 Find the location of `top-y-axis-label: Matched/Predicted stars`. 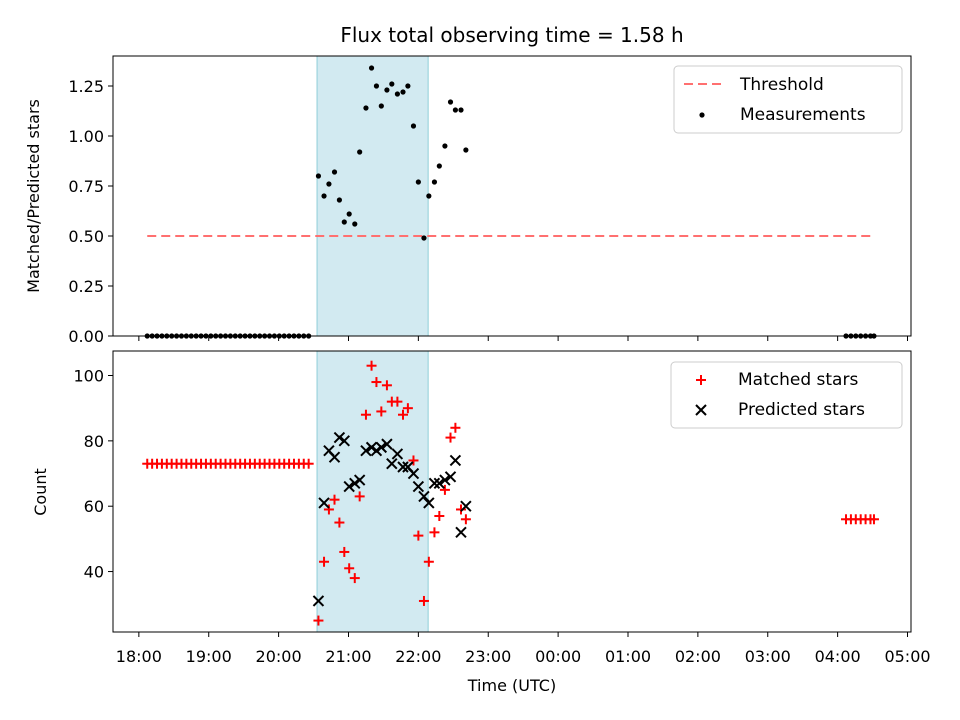

top-y-axis-label: Matched/Predicted stars is located at coordinates (33, 196).